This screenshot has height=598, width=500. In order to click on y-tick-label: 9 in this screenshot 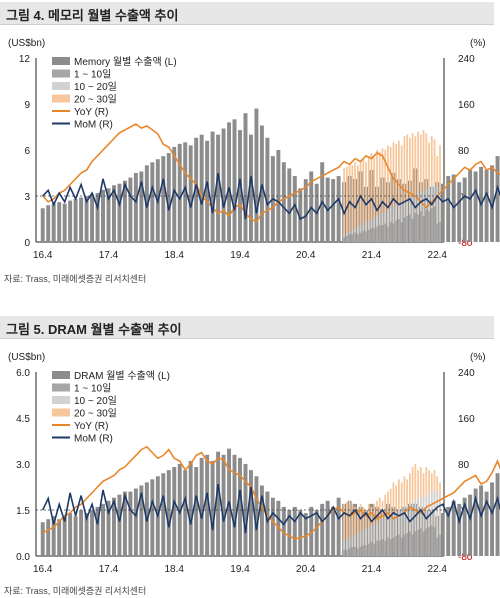, I will do `click(27, 105)`.